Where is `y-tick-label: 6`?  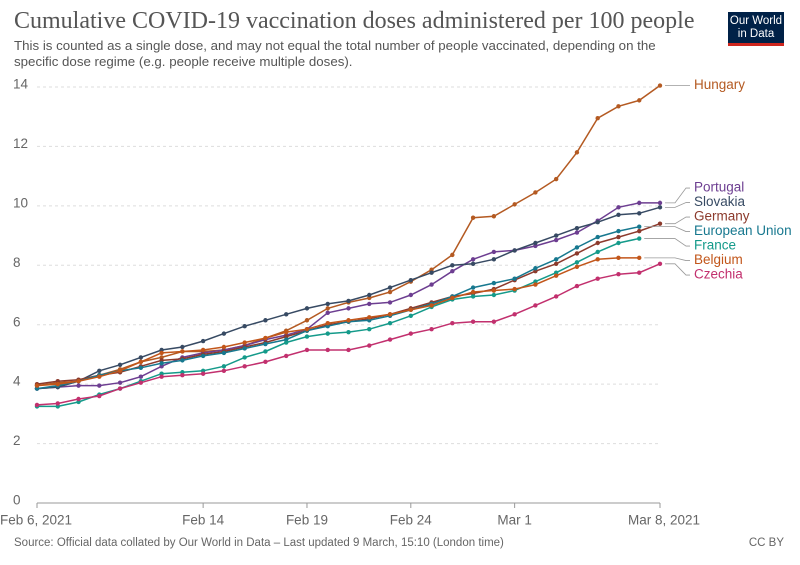
y-tick-label: 6 is located at coordinates (17, 321).